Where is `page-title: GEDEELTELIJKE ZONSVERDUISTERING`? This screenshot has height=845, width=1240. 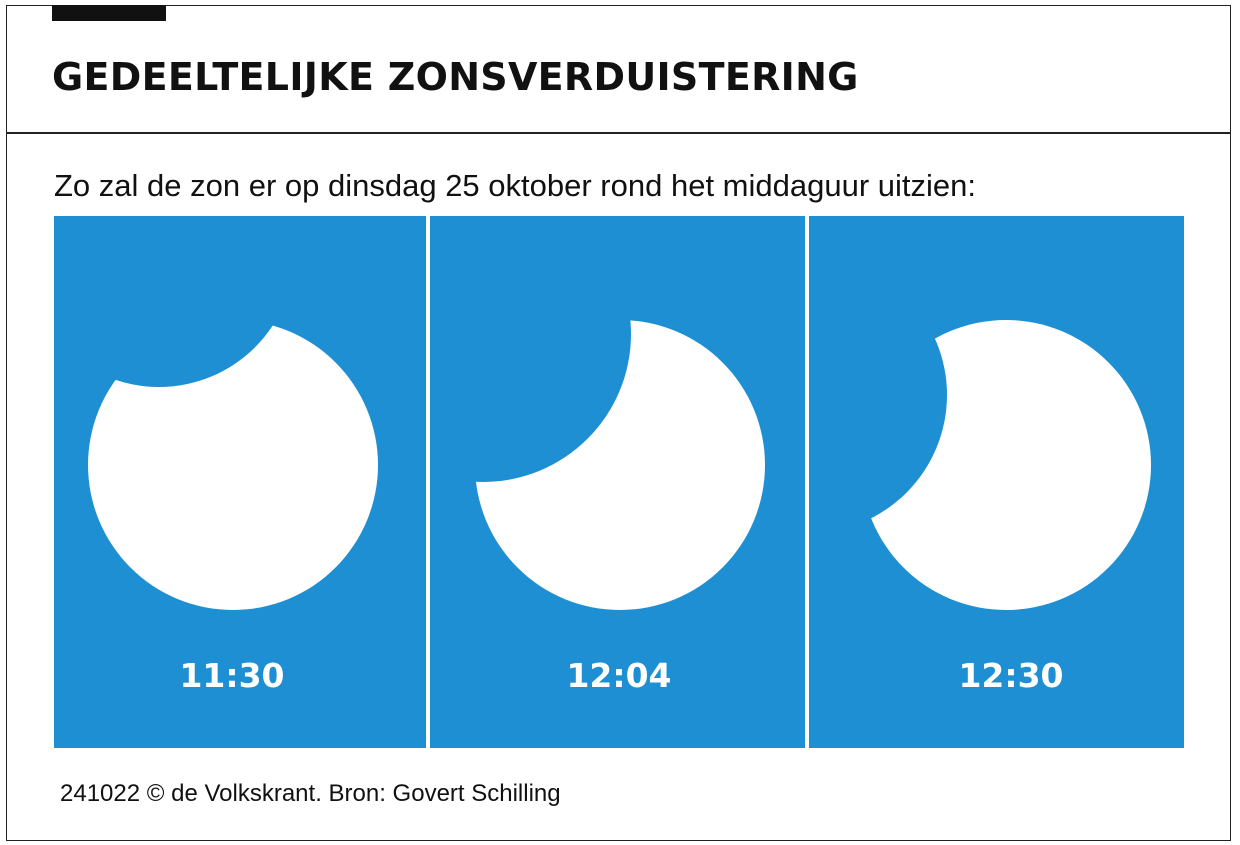
page-title: GEDEELTELIJKE ZONSVERDUISTERING is located at coordinates (455, 77).